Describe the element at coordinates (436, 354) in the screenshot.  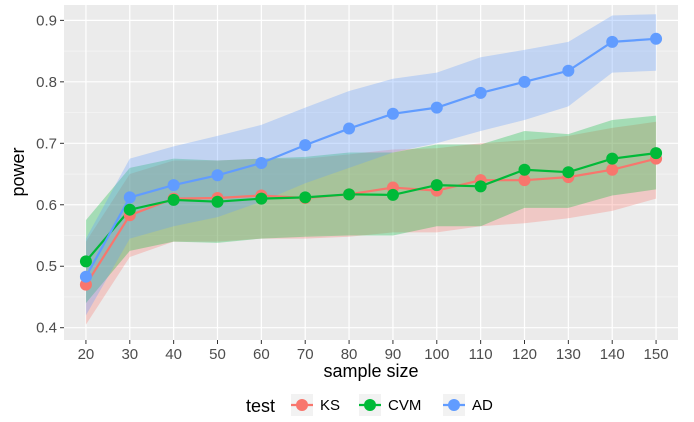
I see `x-tick-label: 100` at that location.